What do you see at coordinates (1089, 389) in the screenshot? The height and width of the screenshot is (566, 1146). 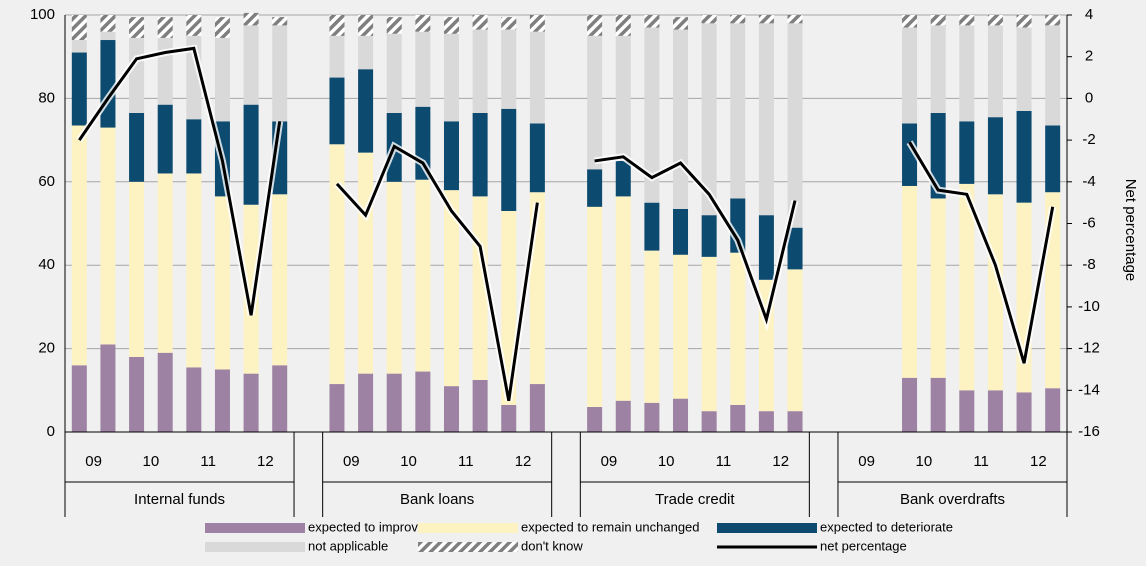 I see `y2-tick-label: -14` at bounding box center [1089, 389].